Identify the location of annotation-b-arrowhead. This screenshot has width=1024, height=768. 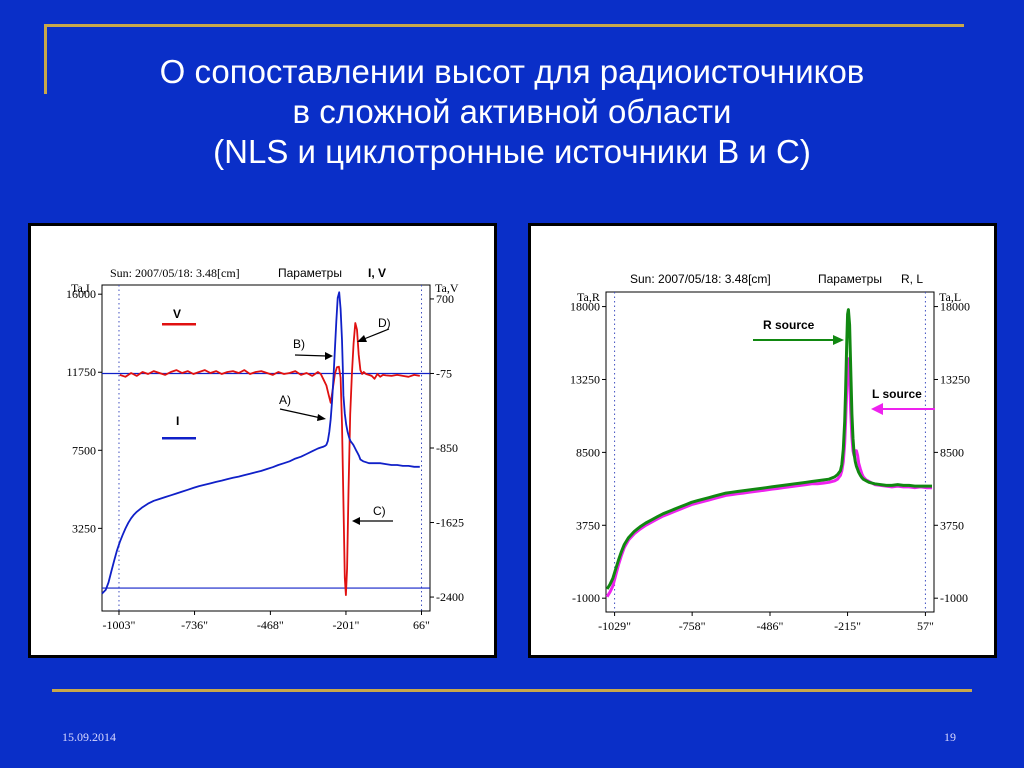
(329, 356).